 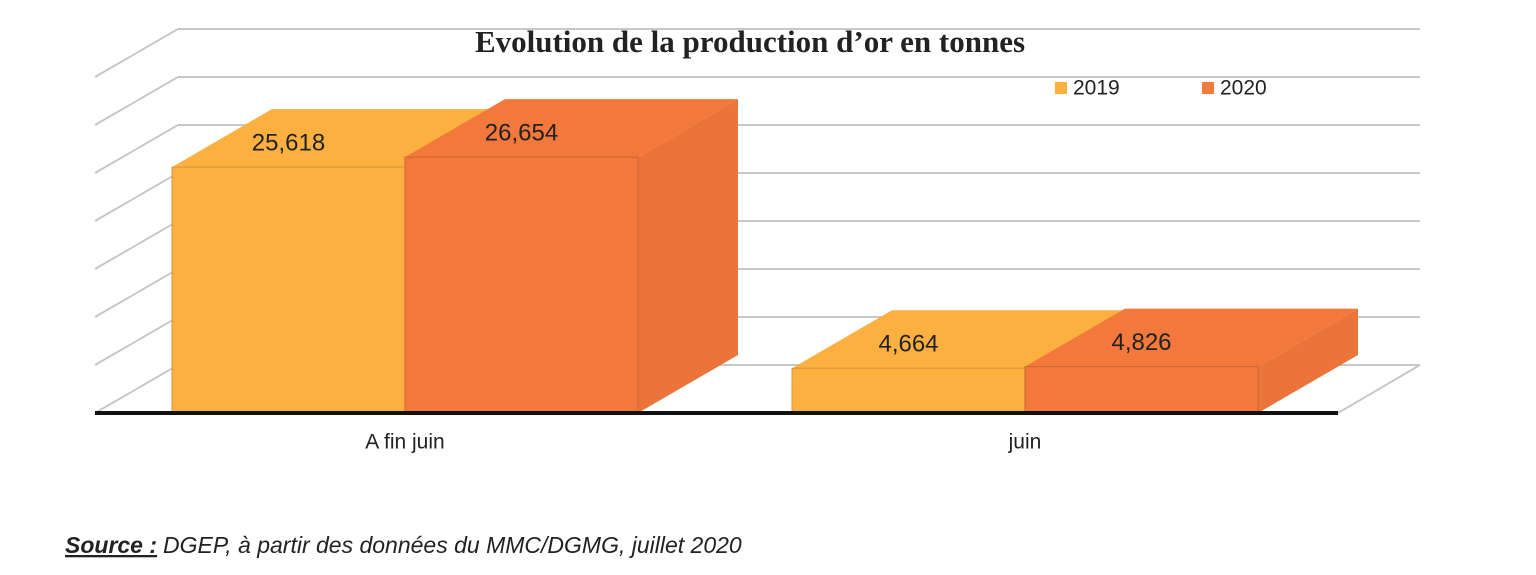 I want to click on data-label: 26,654, so click(x=521, y=132).